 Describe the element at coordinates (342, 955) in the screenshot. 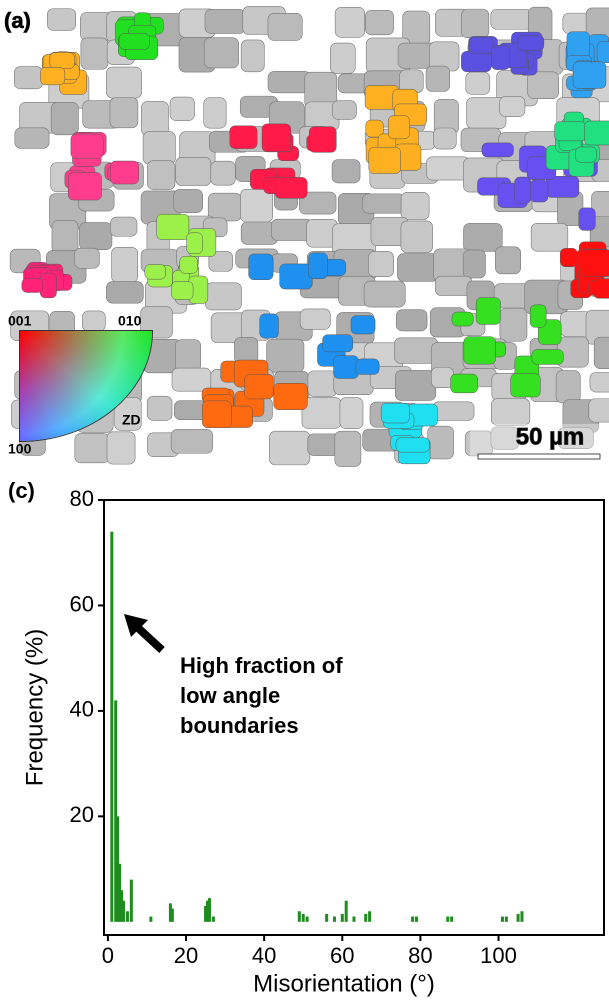

I see `x-tick-label: 60` at that location.